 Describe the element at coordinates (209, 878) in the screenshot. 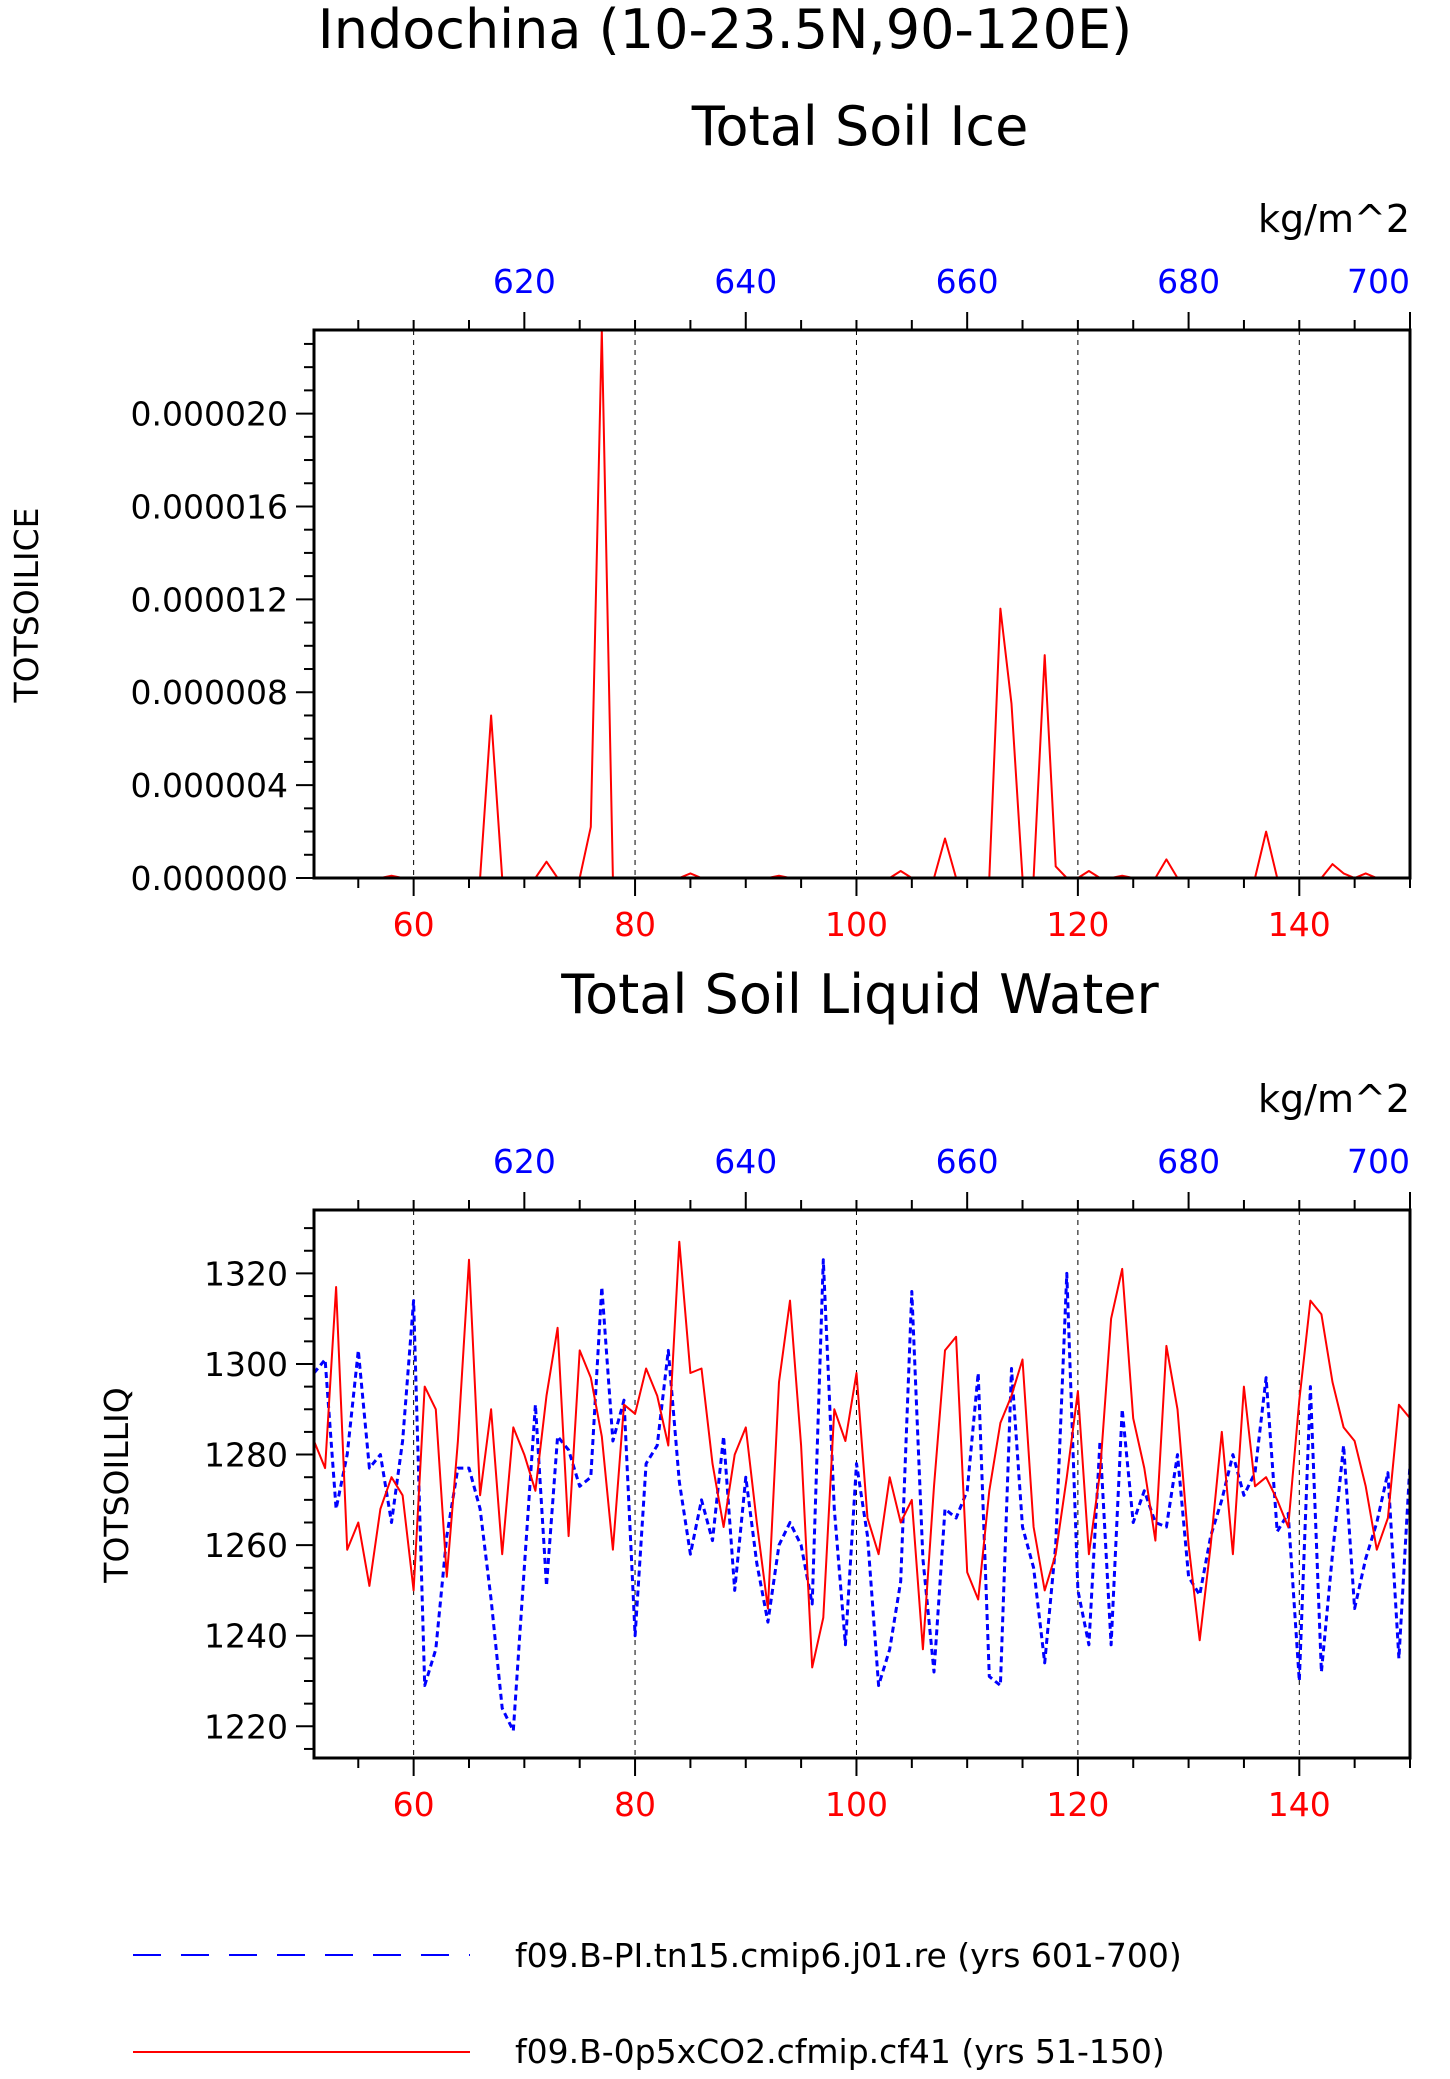

I see `y-tick-label: 0.000000` at that location.